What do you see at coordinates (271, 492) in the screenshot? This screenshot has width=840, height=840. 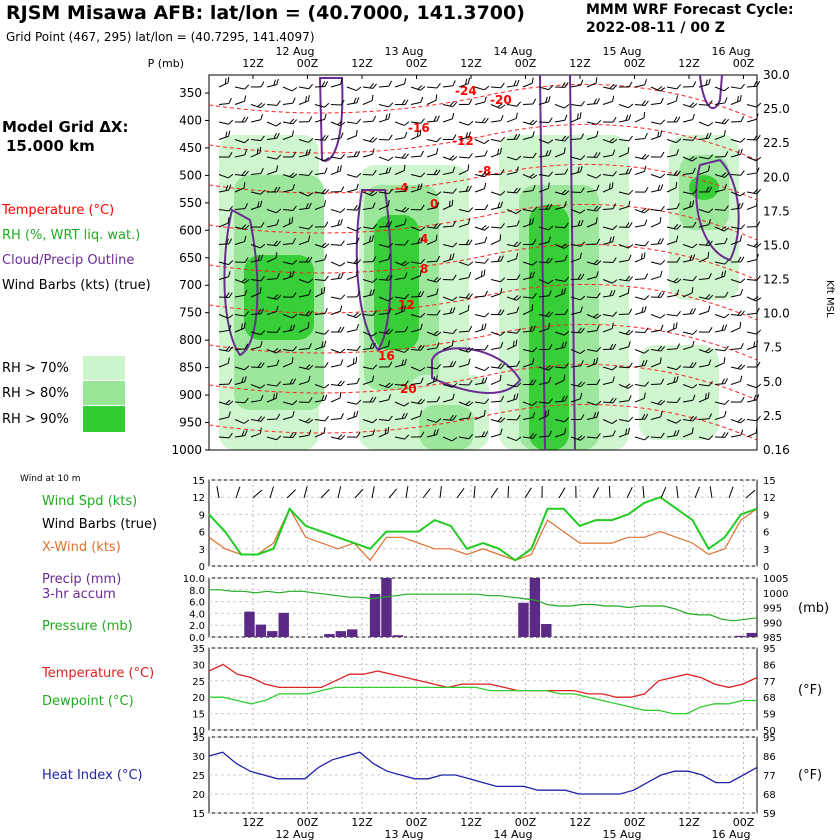 I see `sfc-wind-barb-shaft` at bounding box center [271, 492].